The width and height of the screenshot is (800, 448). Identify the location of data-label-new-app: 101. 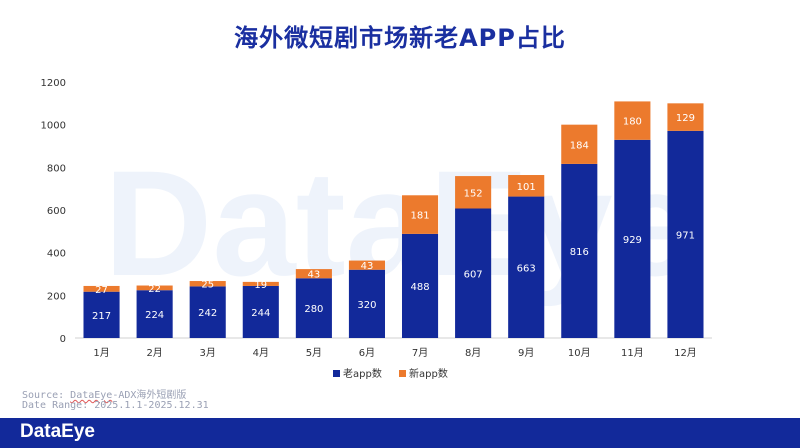
(526, 187).